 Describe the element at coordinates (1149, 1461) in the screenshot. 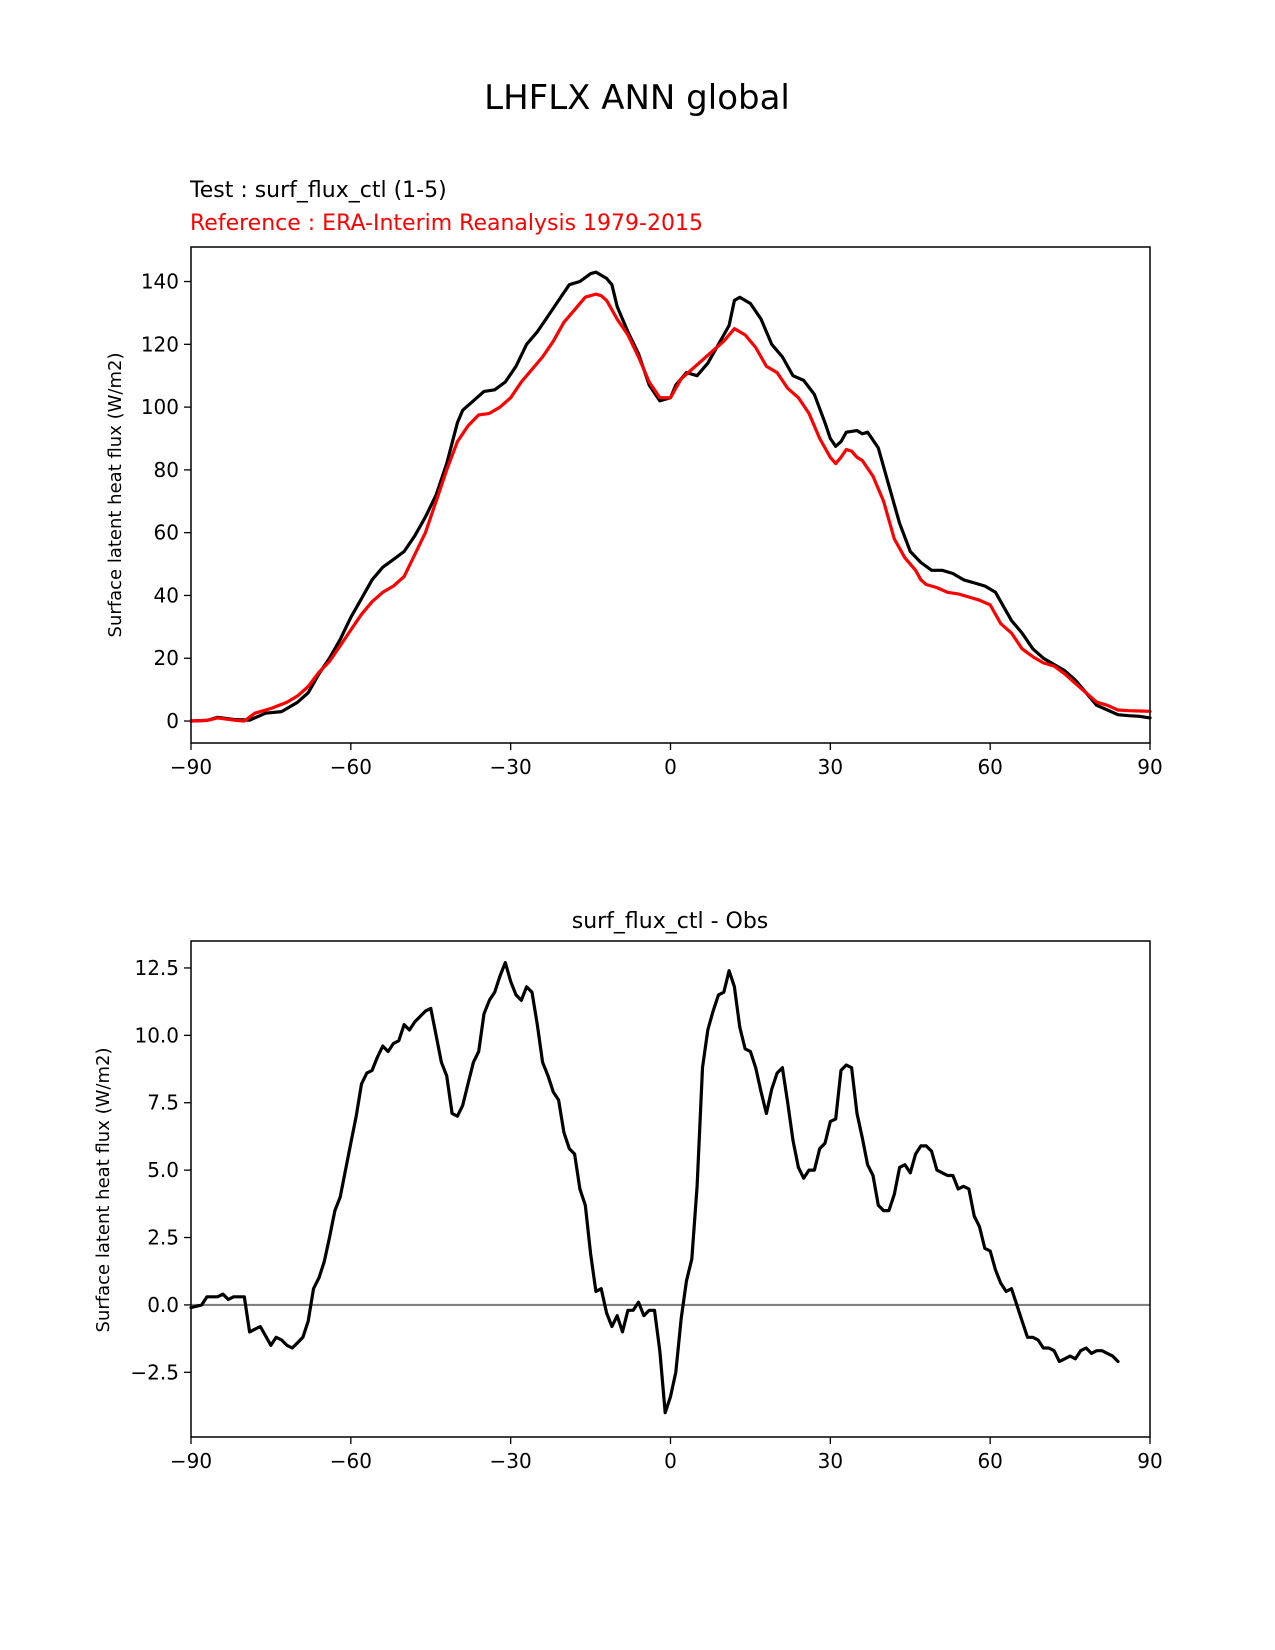

I see `bottom-x-tick-label: 90` at that location.